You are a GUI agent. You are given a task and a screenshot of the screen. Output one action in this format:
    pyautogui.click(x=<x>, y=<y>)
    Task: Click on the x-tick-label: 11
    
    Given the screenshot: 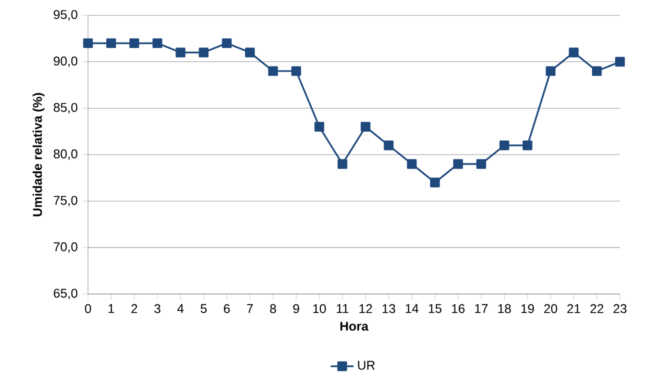 What is the action you would take?
    pyautogui.click(x=342, y=308)
    